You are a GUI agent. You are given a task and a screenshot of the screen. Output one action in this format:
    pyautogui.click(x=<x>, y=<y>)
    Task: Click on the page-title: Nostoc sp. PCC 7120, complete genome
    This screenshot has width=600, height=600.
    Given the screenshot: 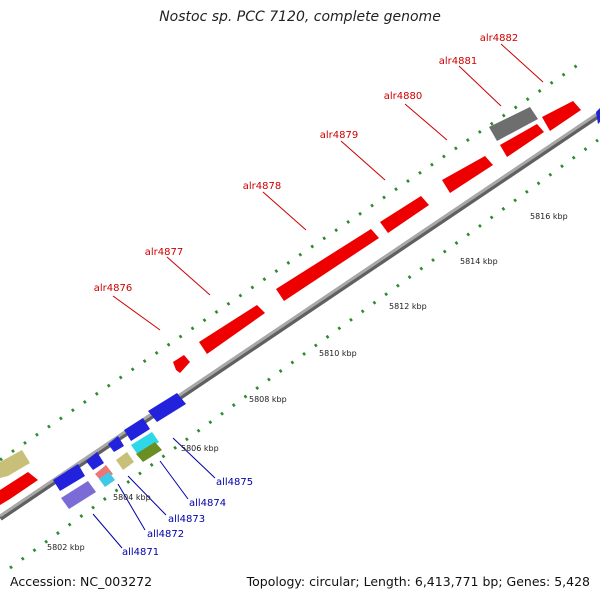 What is the action you would take?
    pyautogui.click(x=300, y=17)
    